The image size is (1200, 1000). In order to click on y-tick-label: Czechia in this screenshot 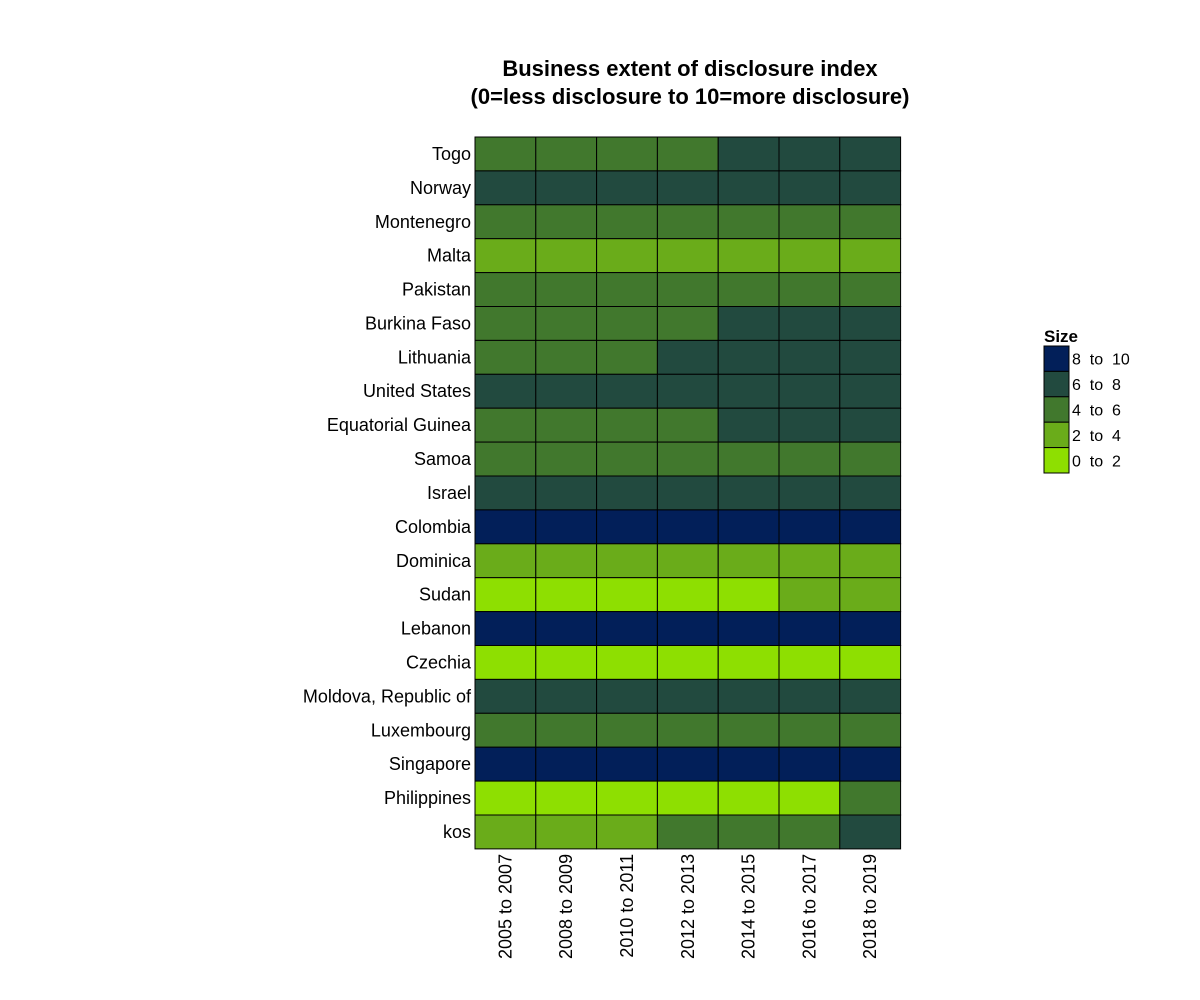, I will do `click(439, 663)`.